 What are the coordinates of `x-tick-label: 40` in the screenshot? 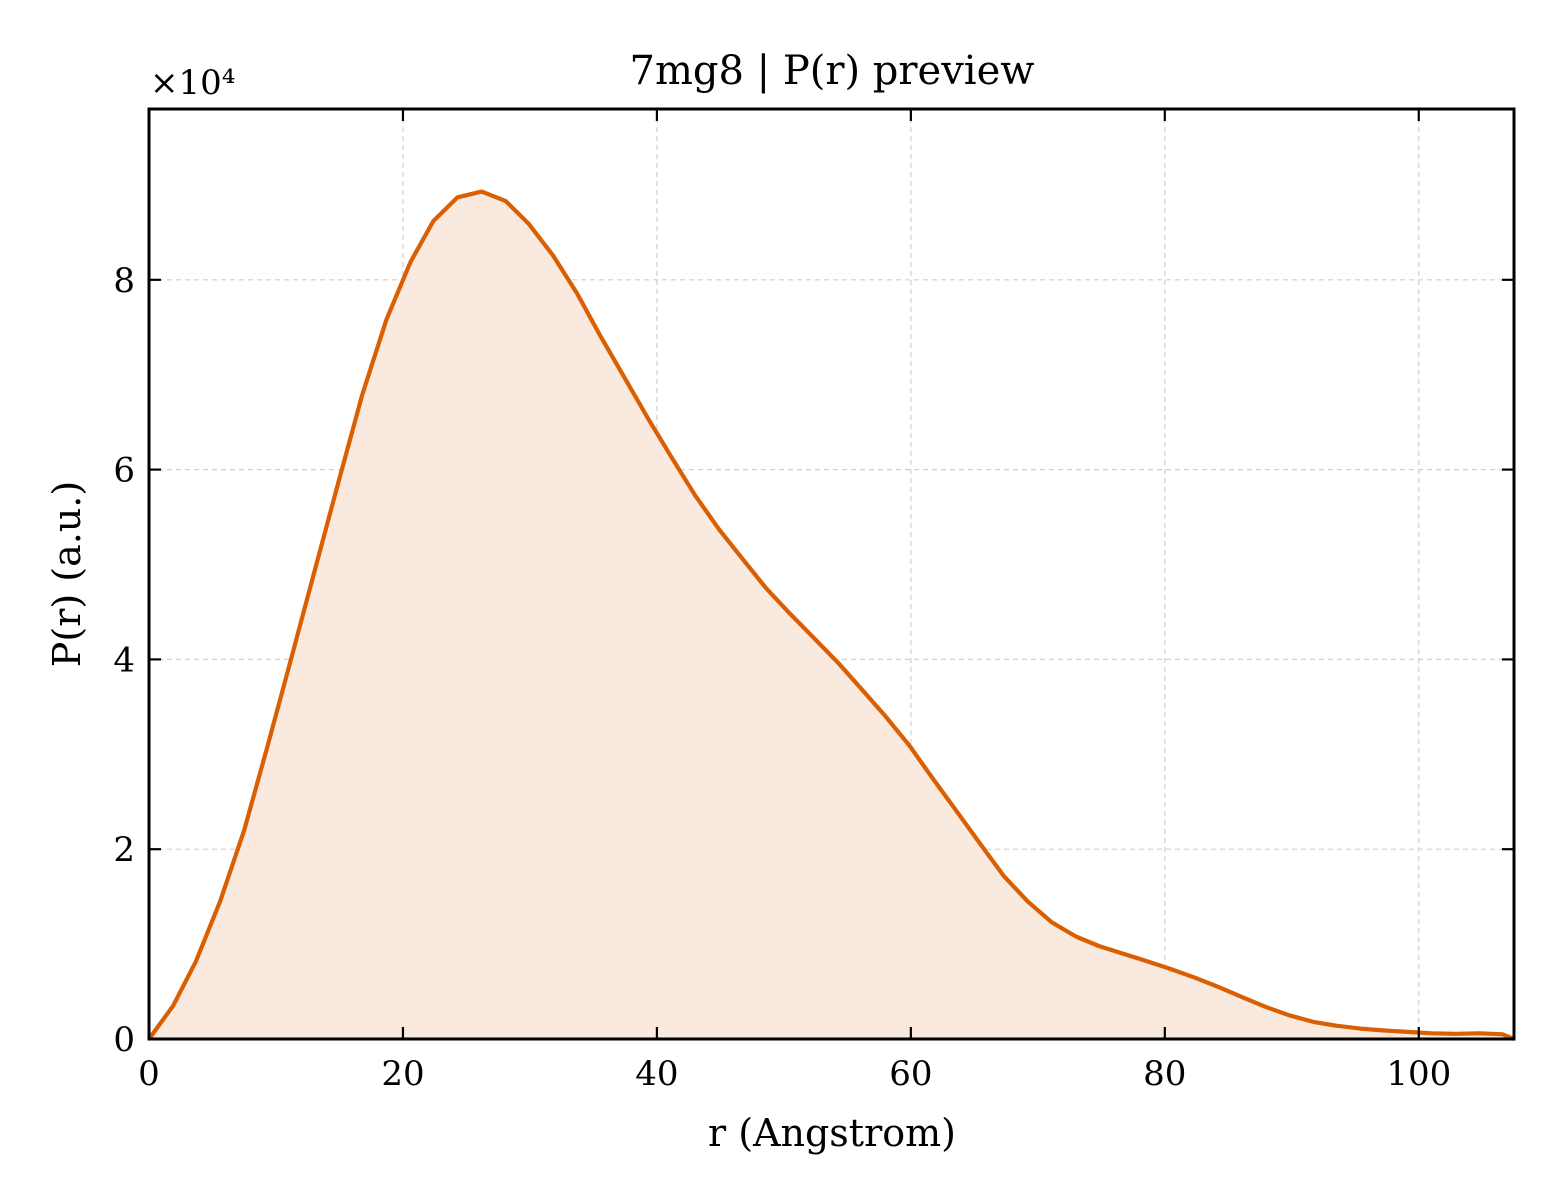 It's located at (656, 1074).